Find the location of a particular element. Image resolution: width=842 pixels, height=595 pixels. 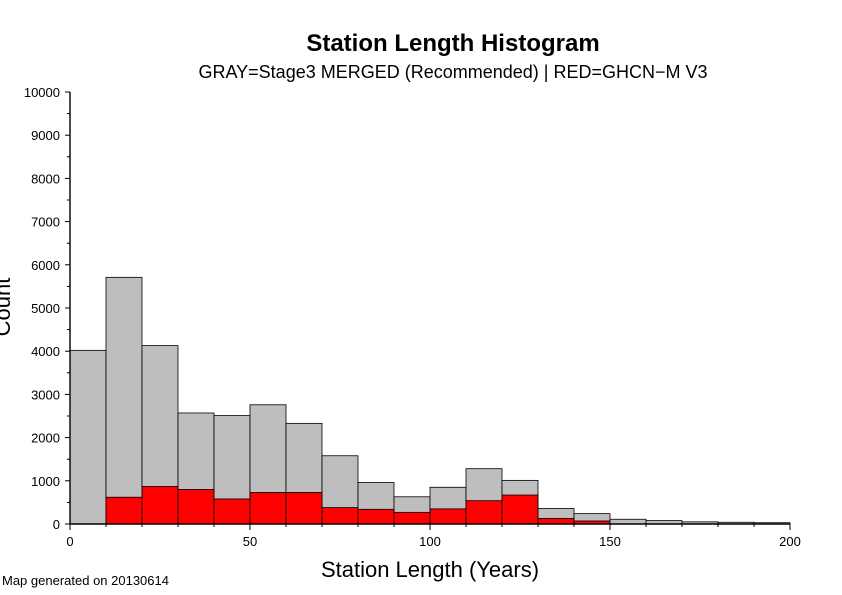

y-tick-label: 7000 is located at coordinates (45, 222).